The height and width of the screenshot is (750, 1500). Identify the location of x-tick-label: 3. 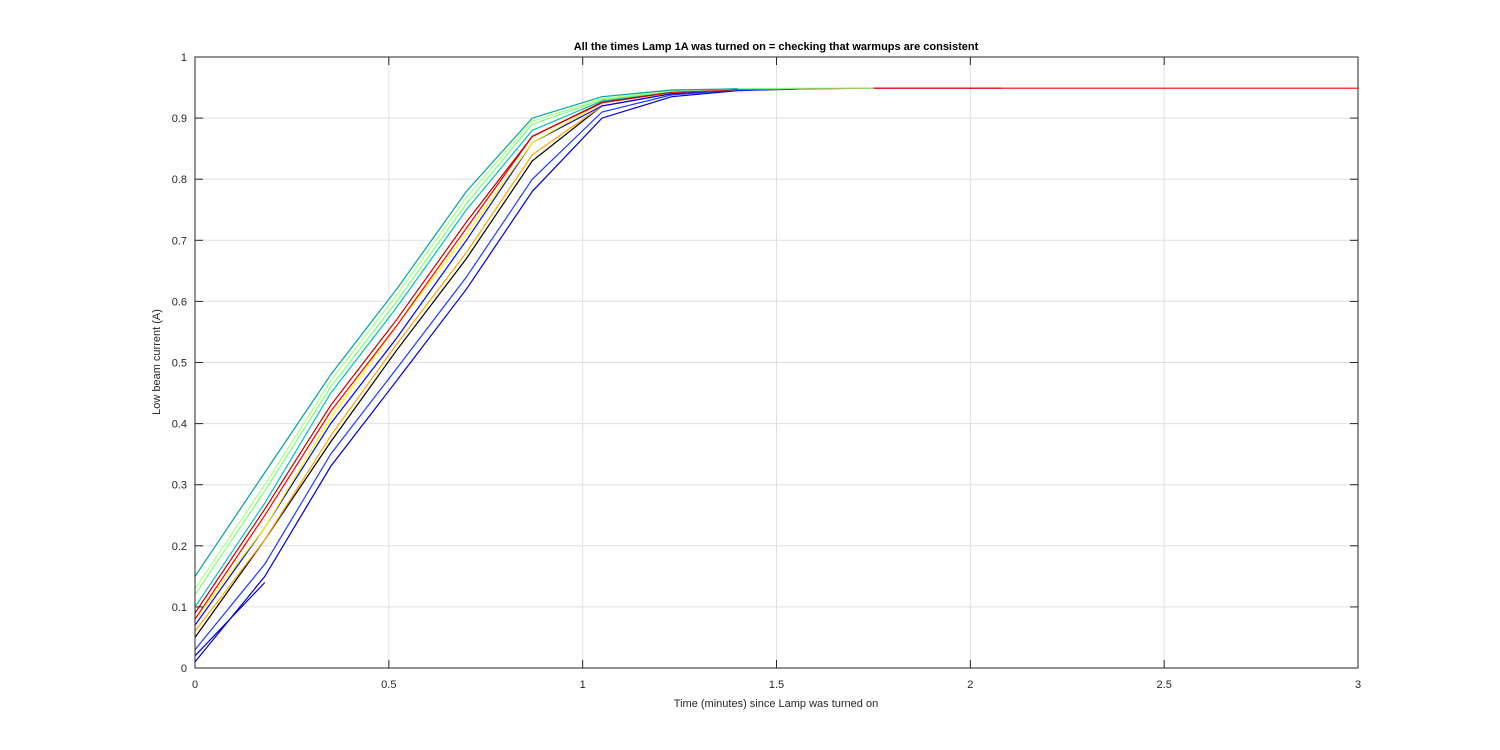
(1358, 685).